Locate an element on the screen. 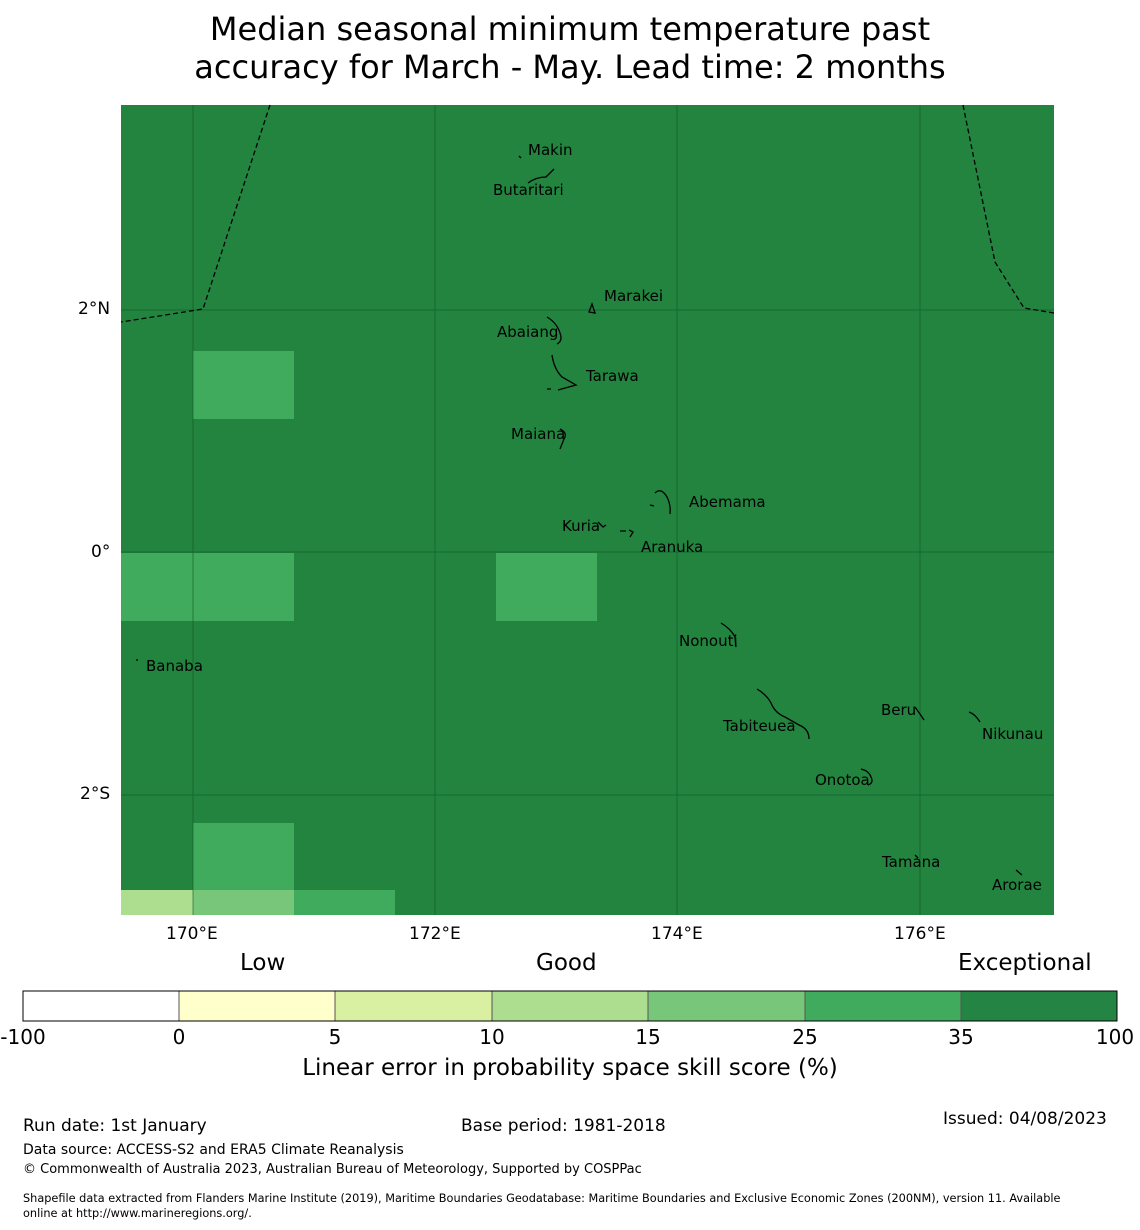 The width and height of the screenshot is (1140, 1230). lat-tick-label: 2°S is located at coordinates (95, 794).